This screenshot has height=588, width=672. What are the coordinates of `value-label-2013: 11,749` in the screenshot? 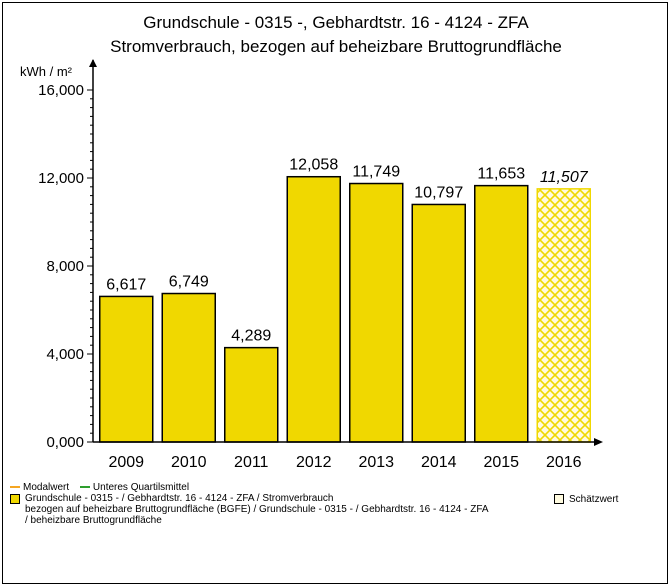 It's located at (376, 172).